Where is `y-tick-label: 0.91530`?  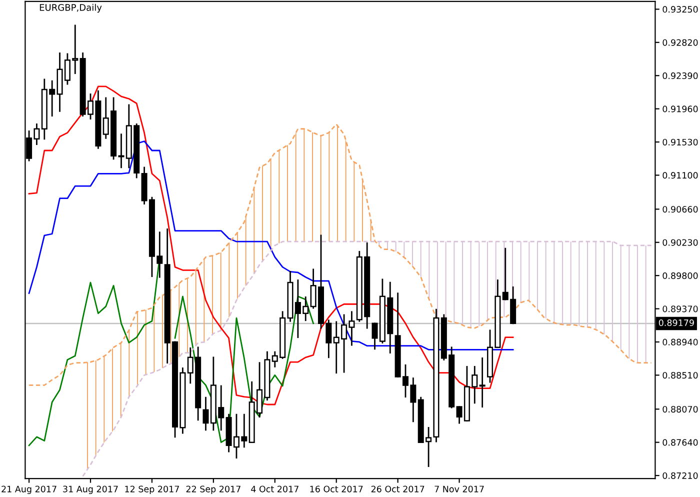
y-tick-label: 0.91530 is located at coordinates (680, 142).